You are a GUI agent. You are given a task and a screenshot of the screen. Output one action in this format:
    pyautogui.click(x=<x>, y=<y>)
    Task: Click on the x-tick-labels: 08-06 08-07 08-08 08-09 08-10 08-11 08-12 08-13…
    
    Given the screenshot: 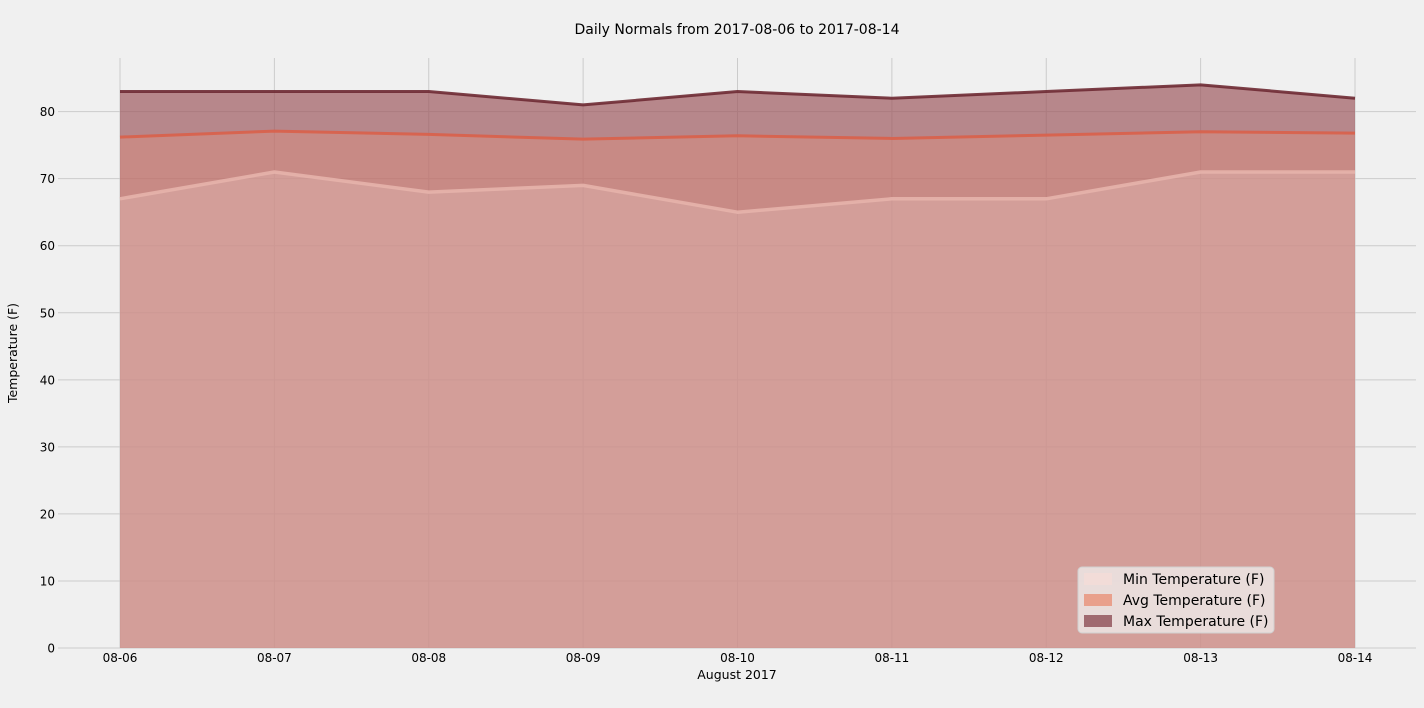 What is the action you would take?
    pyautogui.click(x=738, y=658)
    